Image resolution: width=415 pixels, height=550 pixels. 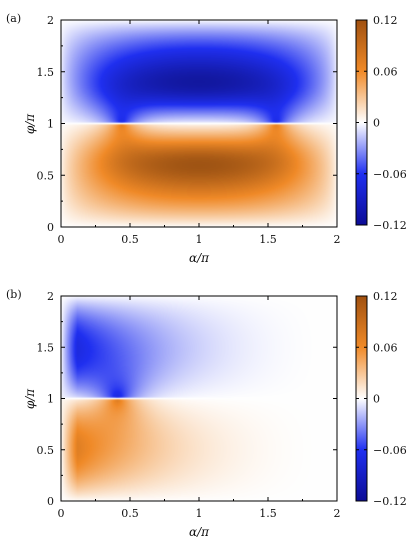 What do you see at coordinates (381, 123) in the screenshot?
I see `panel-a-colorbar-ticks: 0.12 0.06 0 −0.06 −0.12` at bounding box center [381, 123].